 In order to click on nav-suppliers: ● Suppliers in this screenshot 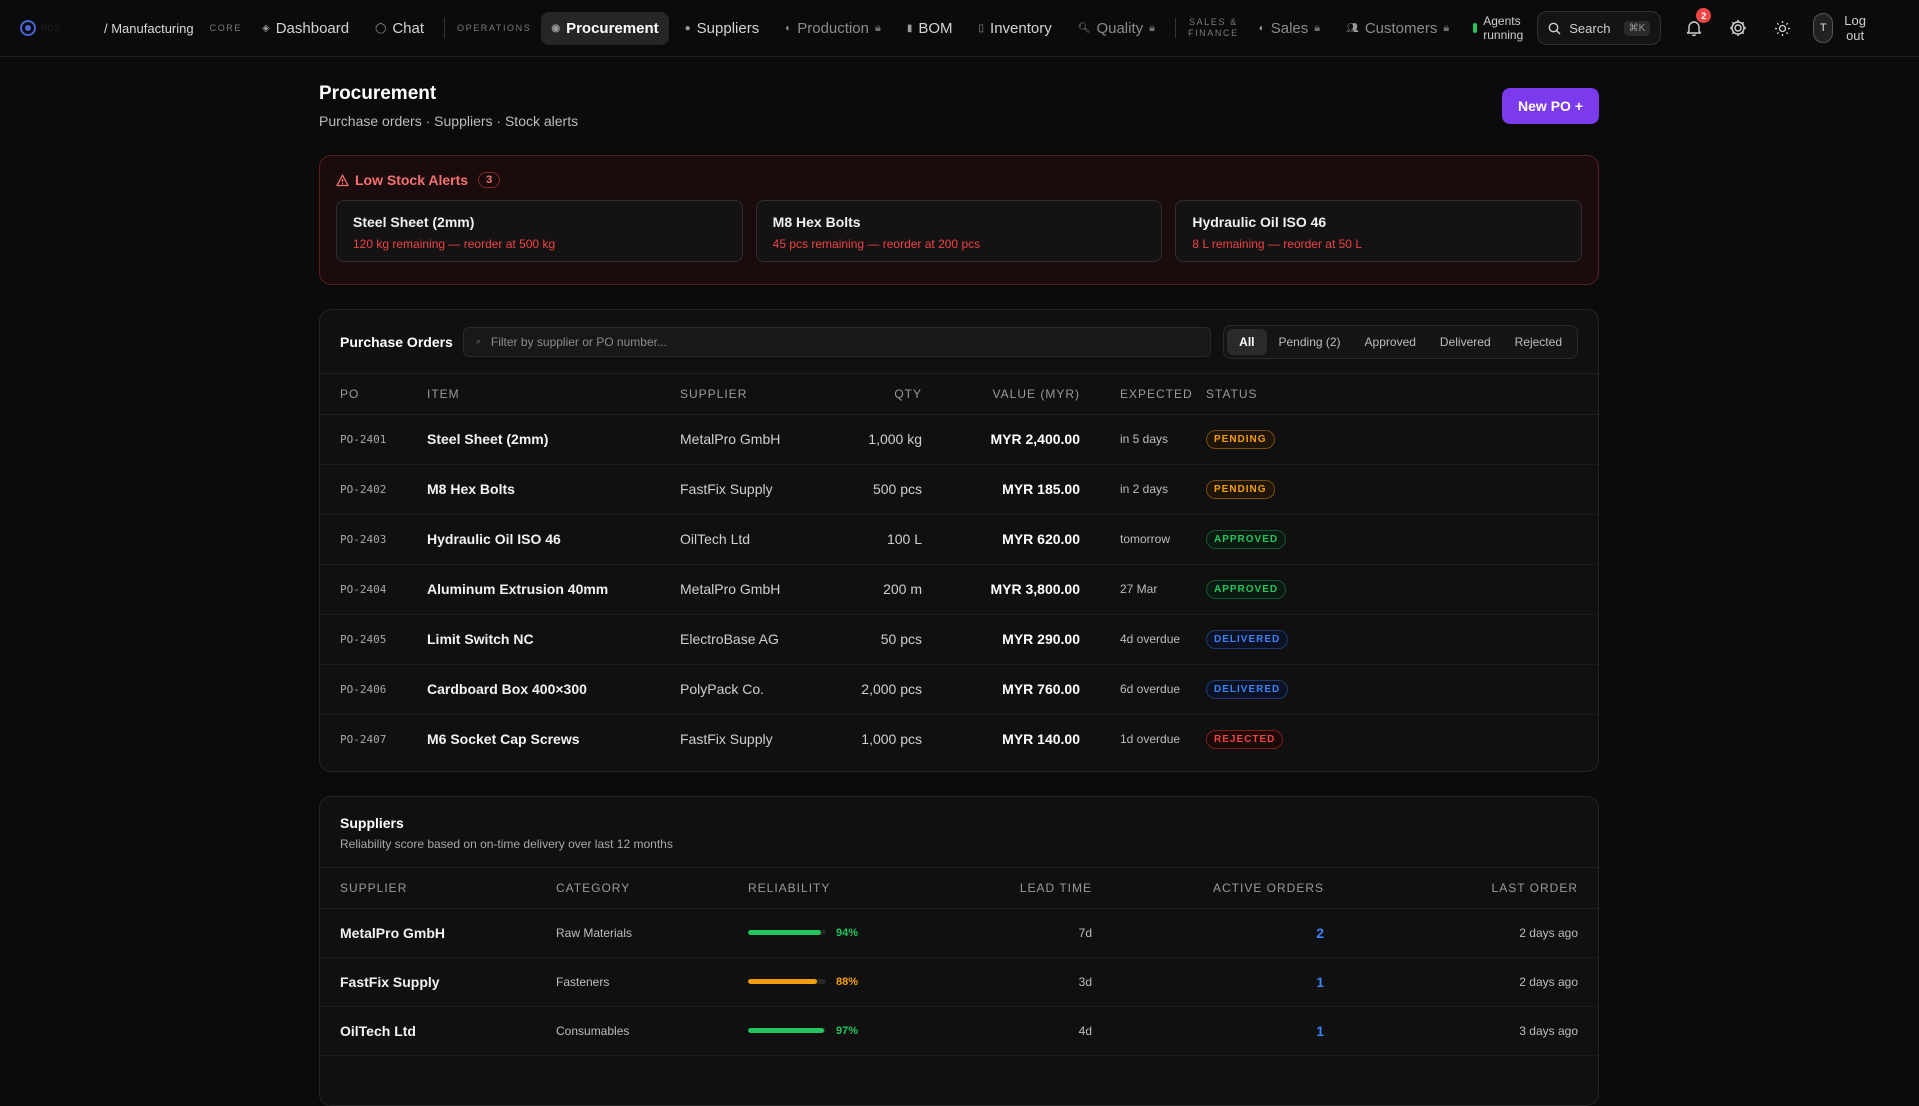, I will do `click(722, 28)`.